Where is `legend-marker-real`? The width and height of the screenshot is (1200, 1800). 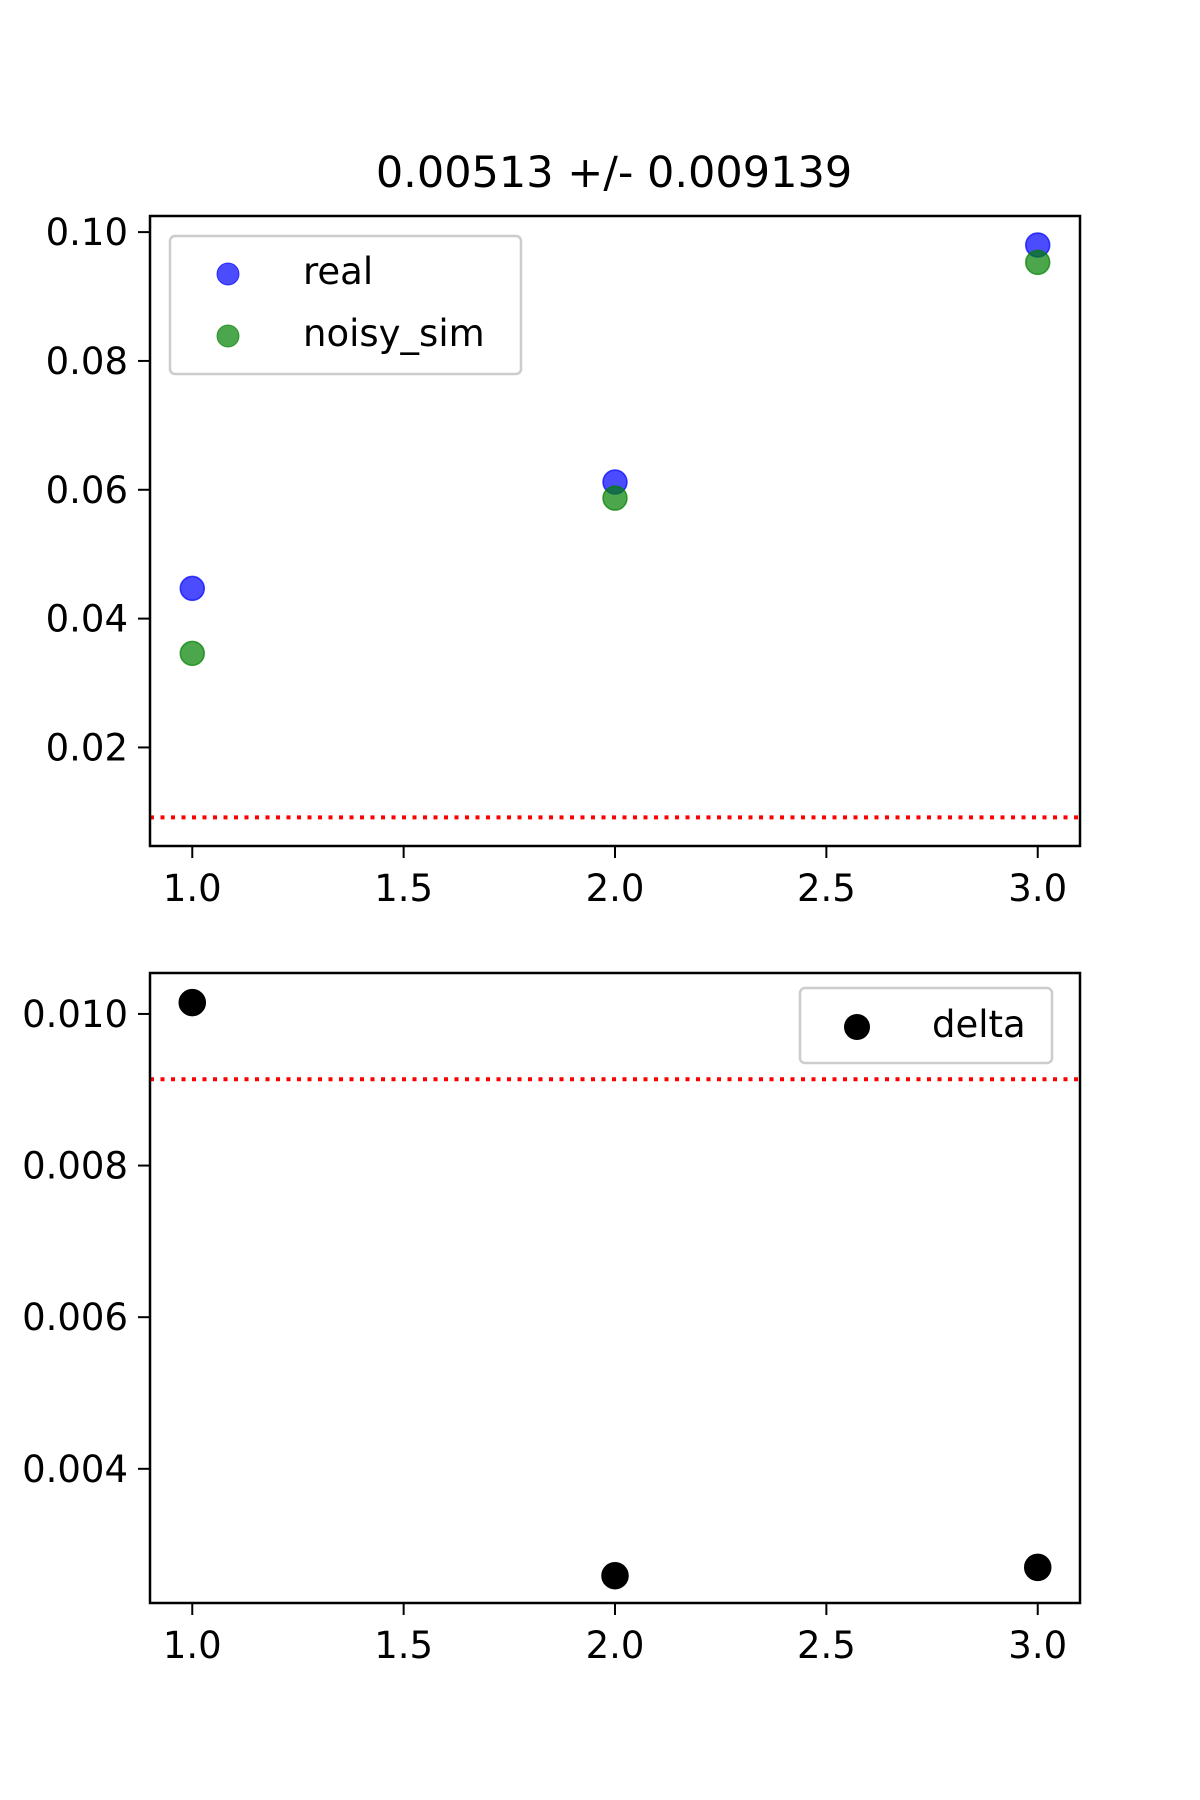 legend-marker-real is located at coordinates (228, 274).